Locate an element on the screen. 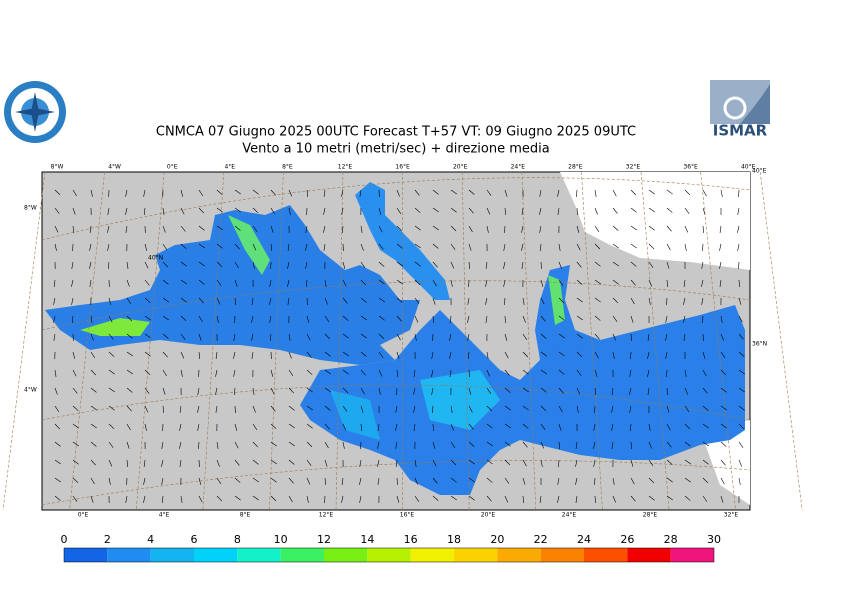 Image resolution: width=842 pixels, height=600 pixels. colorbar-label: 14 is located at coordinates (367, 539).